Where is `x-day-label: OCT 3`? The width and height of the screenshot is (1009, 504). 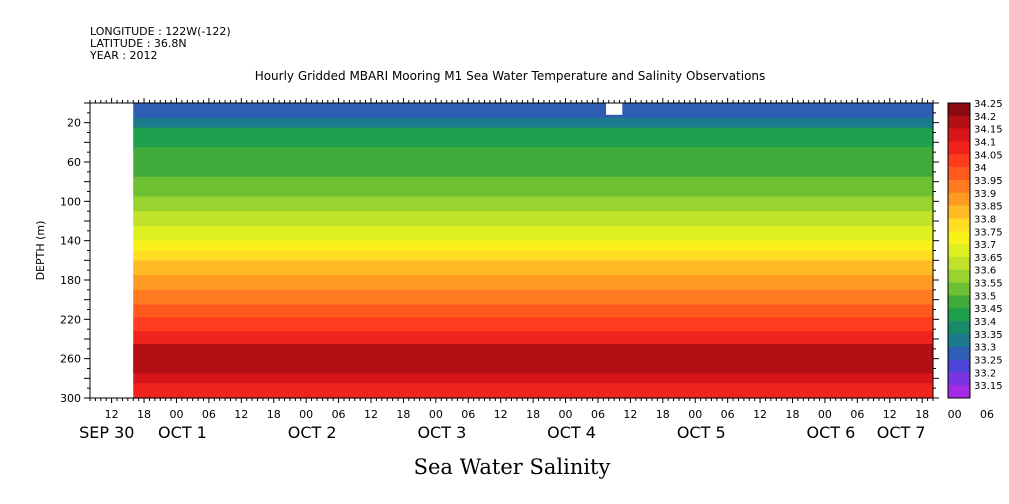
x-day-label: OCT 3 is located at coordinates (441, 432).